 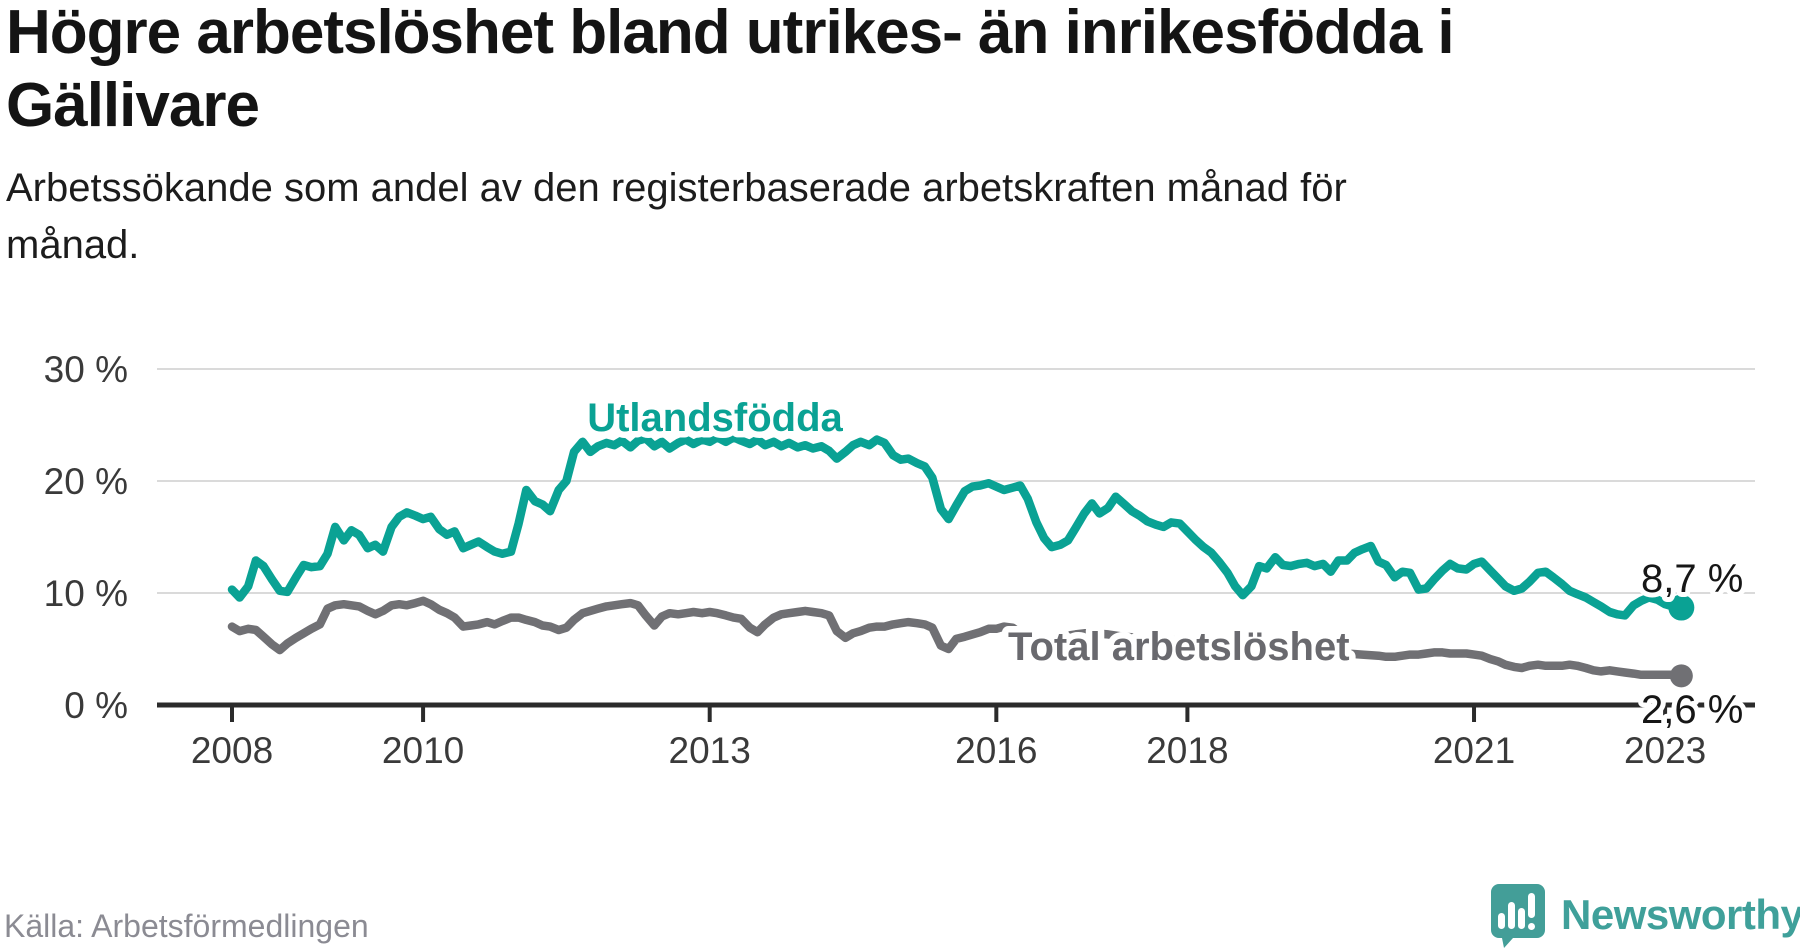 What do you see at coordinates (232, 750) in the screenshot?
I see `x-tick-label: 2008` at bounding box center [232, 750].